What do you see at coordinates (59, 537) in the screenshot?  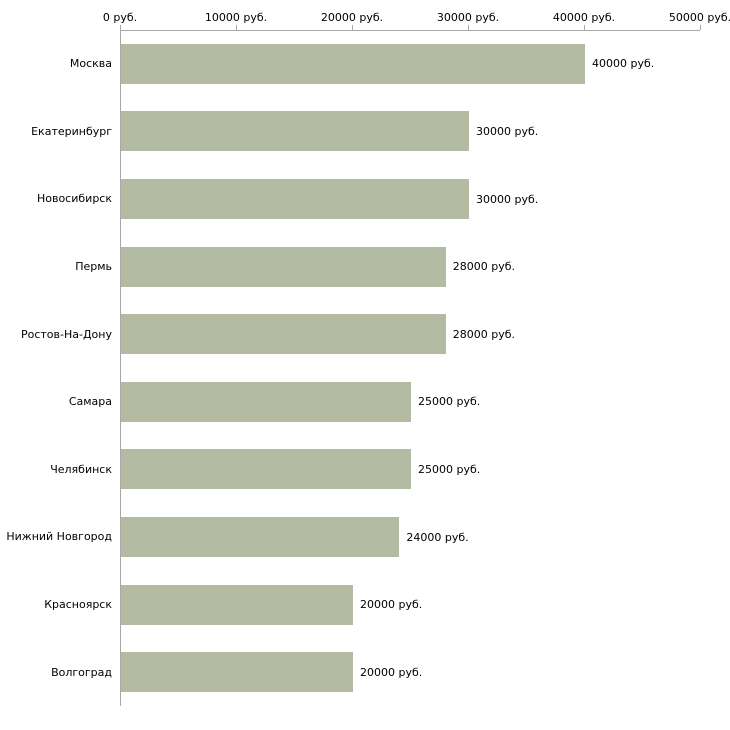 I see `category-label: Нижний Новгород` at bounding box center [59, 537].